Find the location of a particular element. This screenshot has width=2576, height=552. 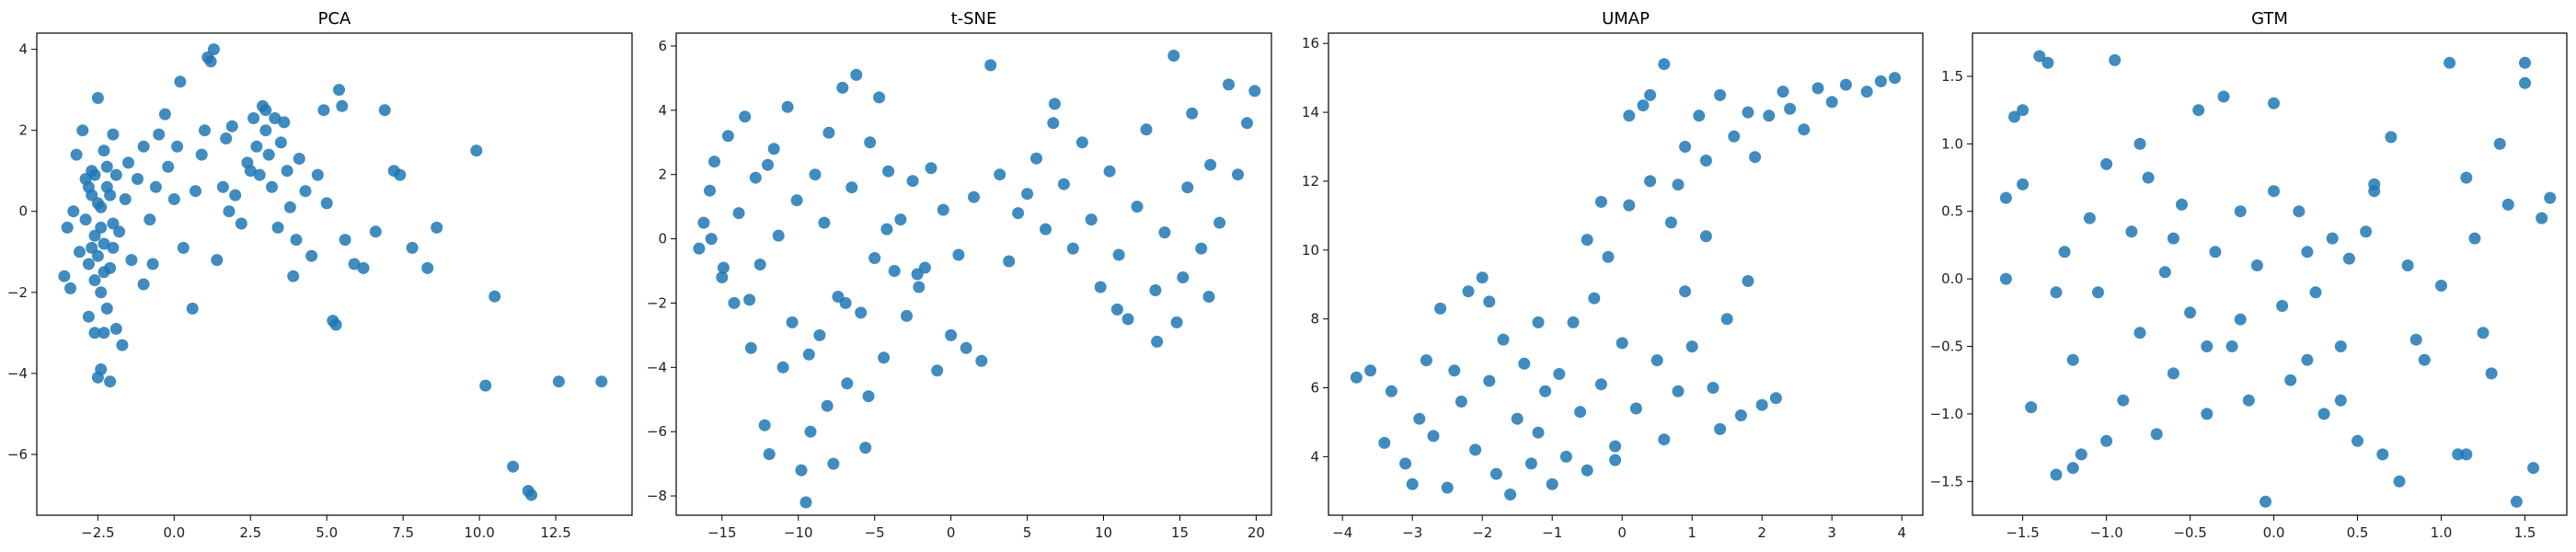

y-tick-label: −8 is located at coordinates (657, 496).